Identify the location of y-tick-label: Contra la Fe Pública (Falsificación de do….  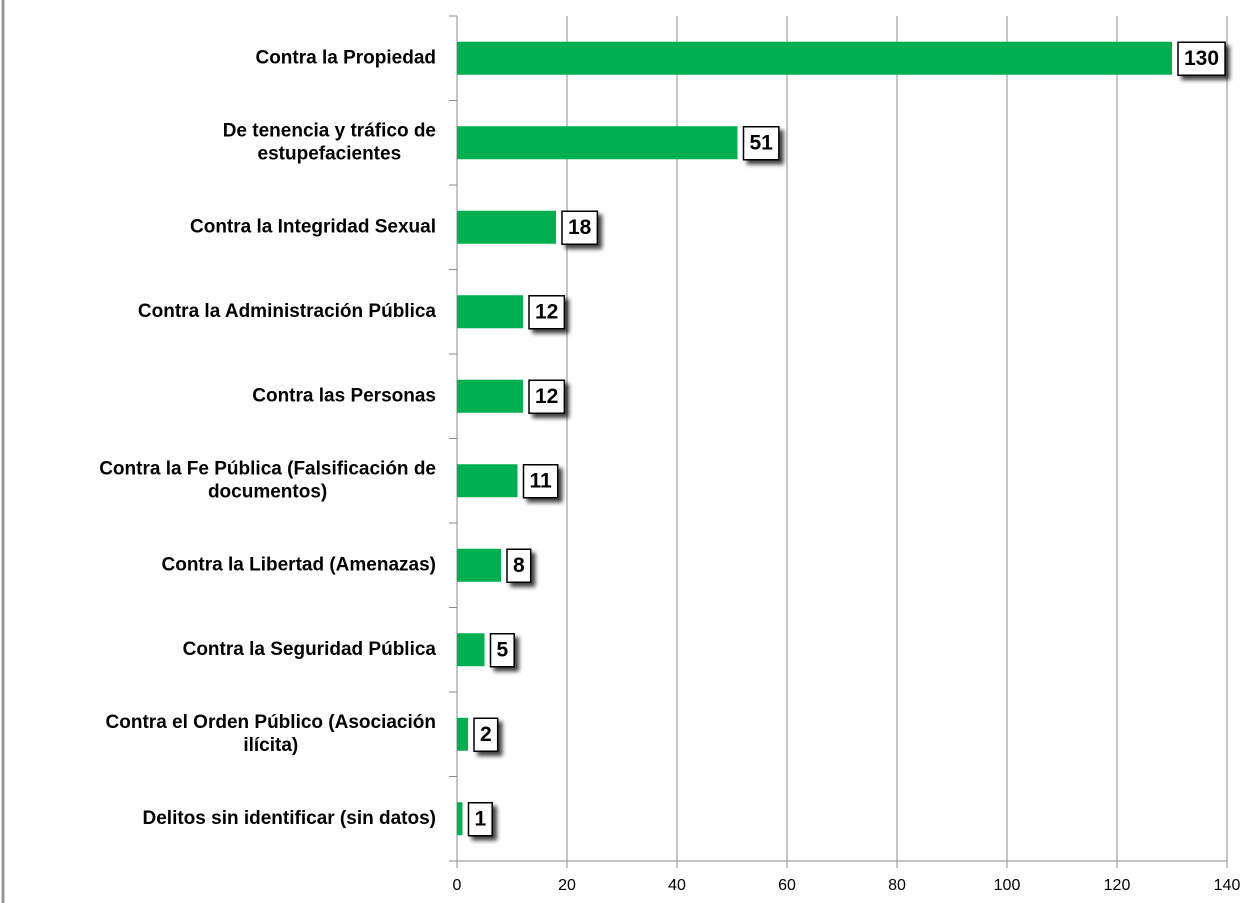
(267, 480).